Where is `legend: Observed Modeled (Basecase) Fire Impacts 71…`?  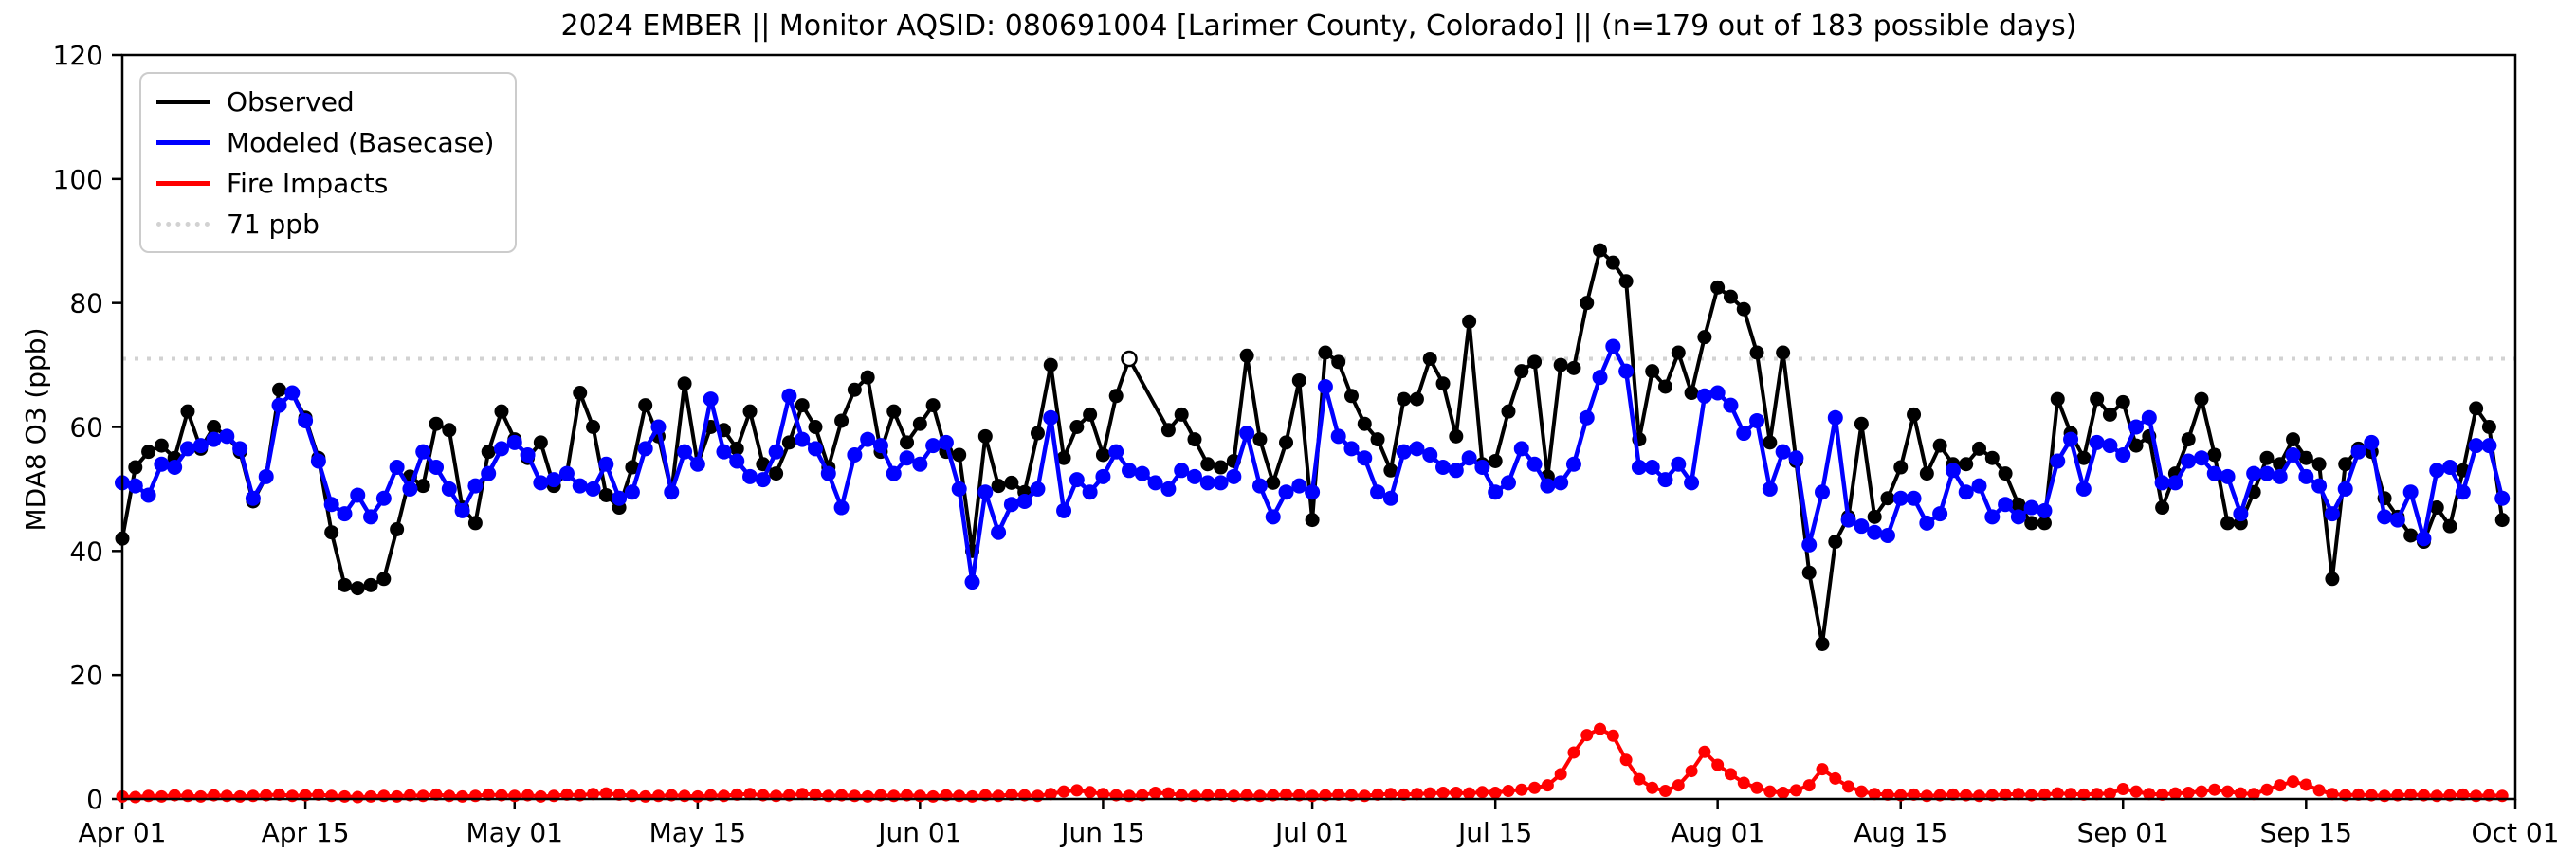
legend: Observed Modeled (Basecase) Fire Impacts 71… is located at coordinates (328, 162).